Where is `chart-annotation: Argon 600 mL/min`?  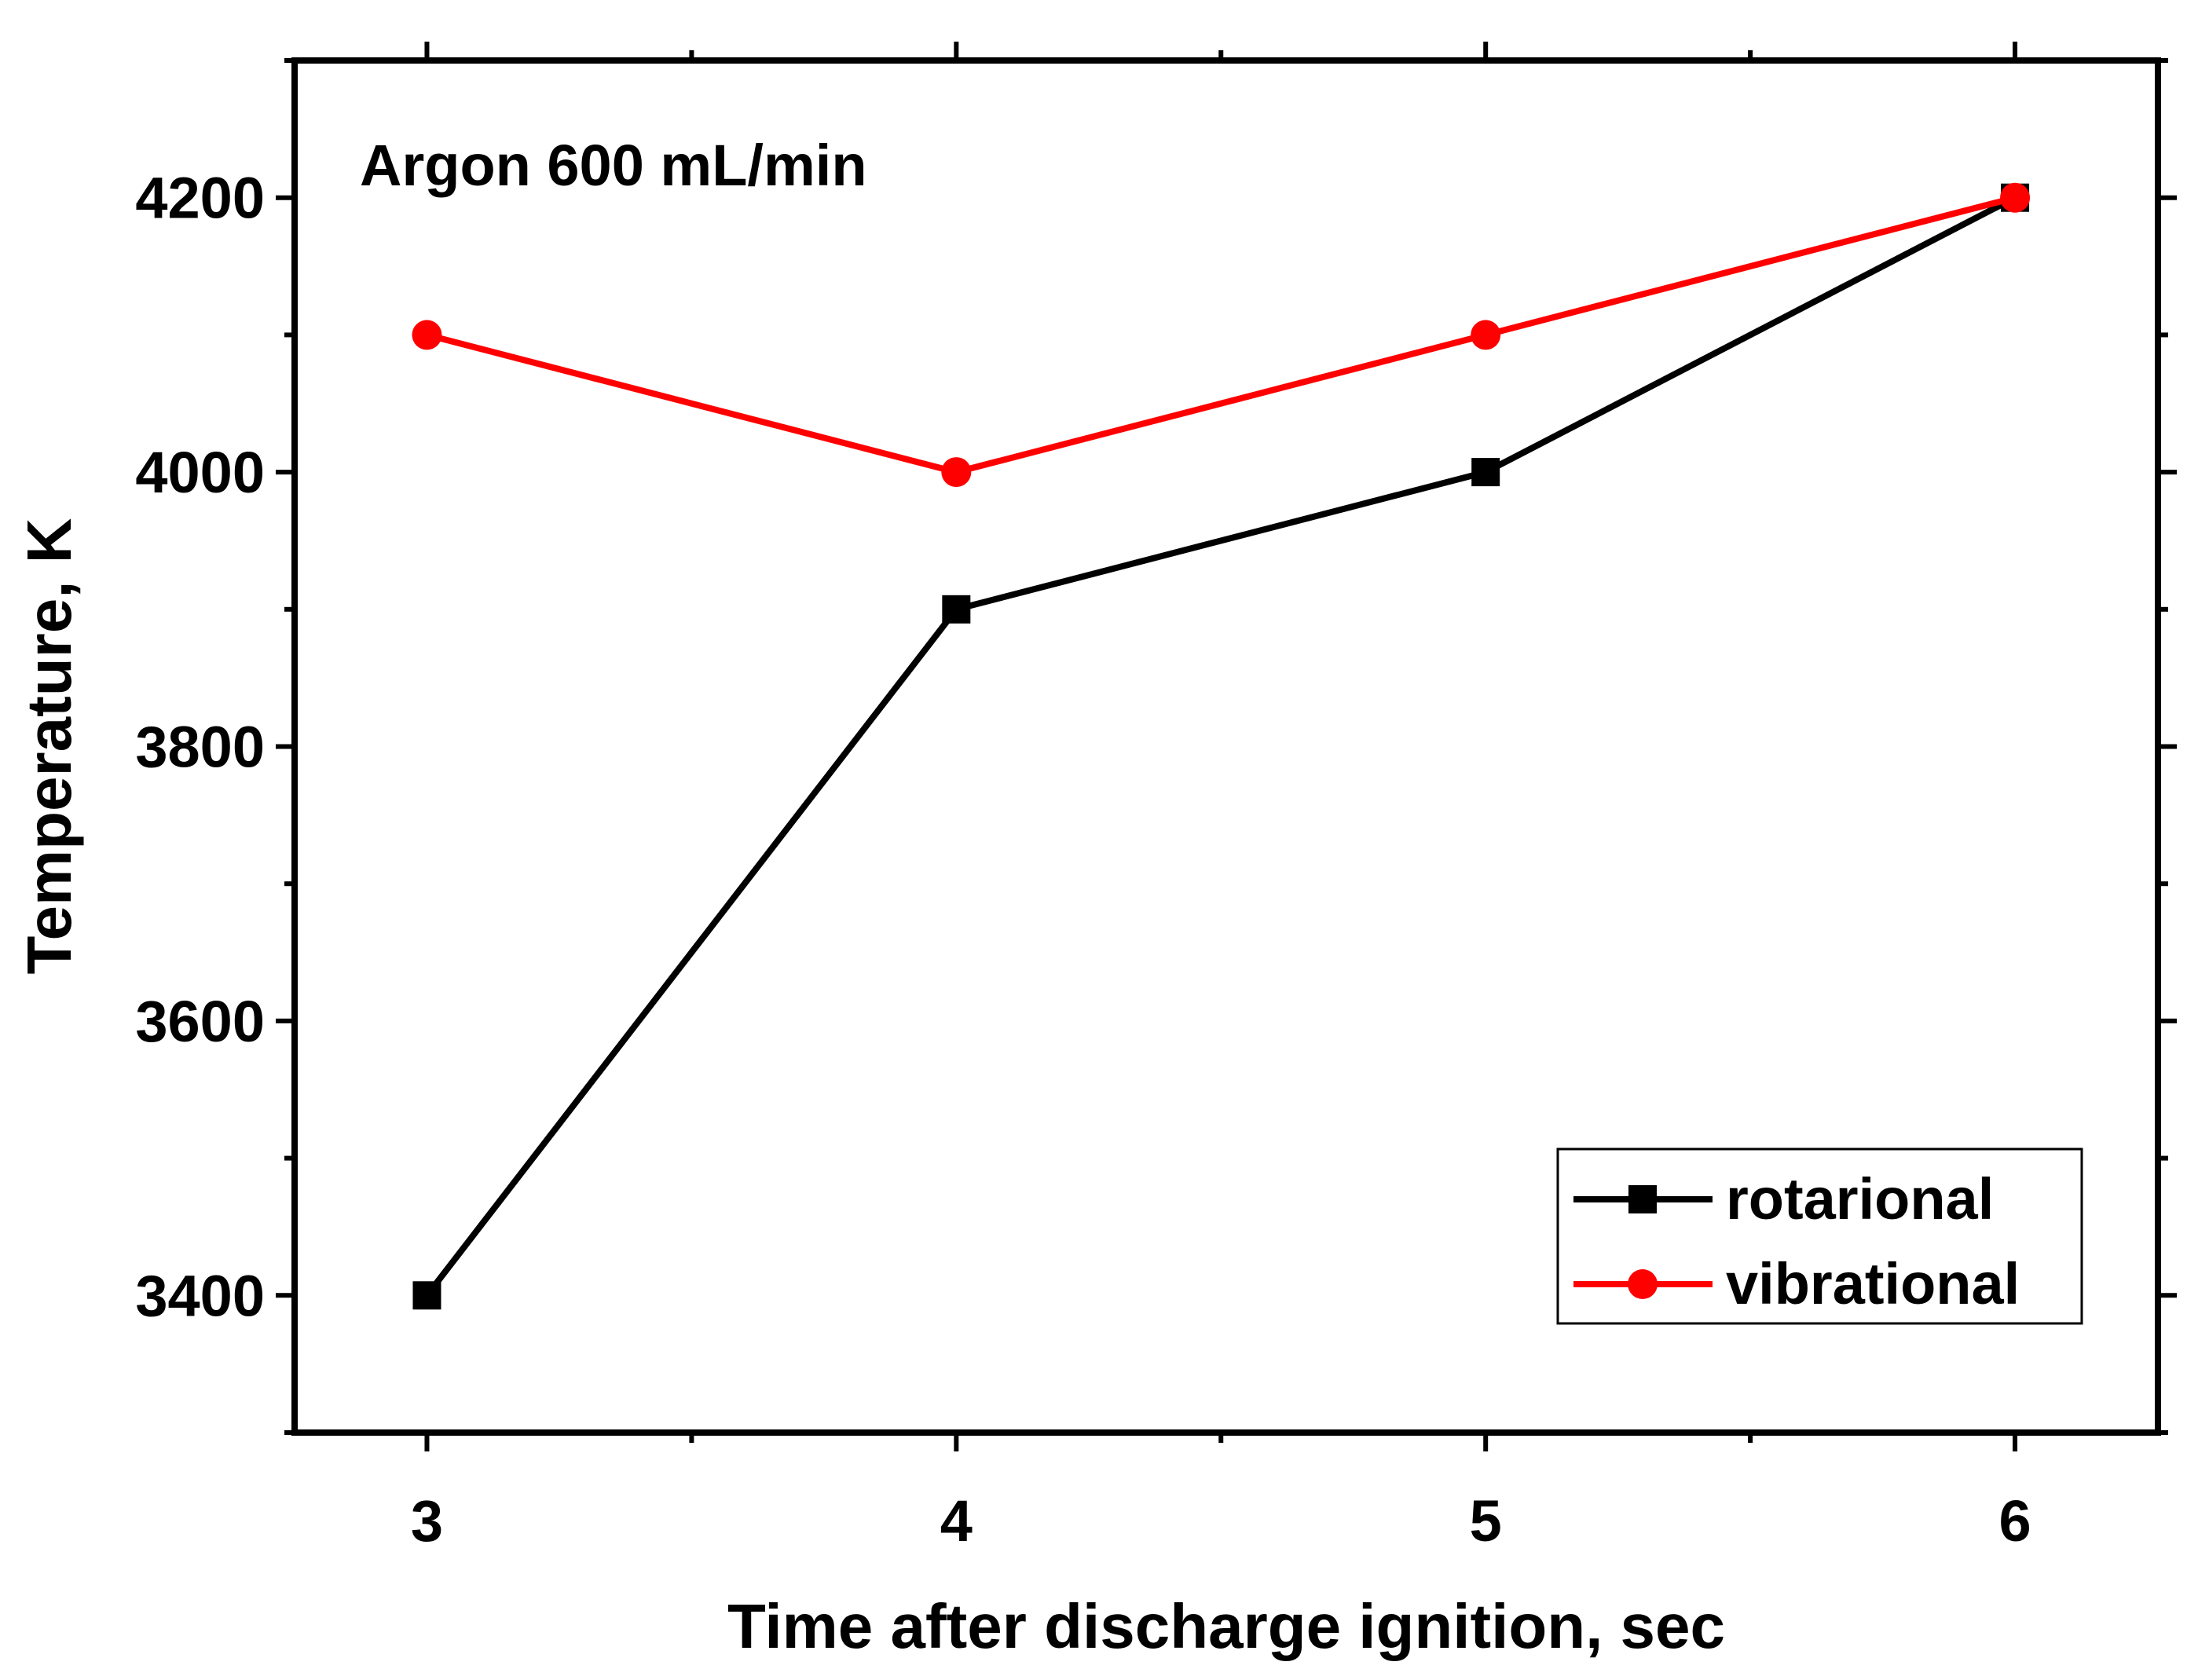
chart-annotation: Argon 600 mL/min is located at coordinates (613, 165).